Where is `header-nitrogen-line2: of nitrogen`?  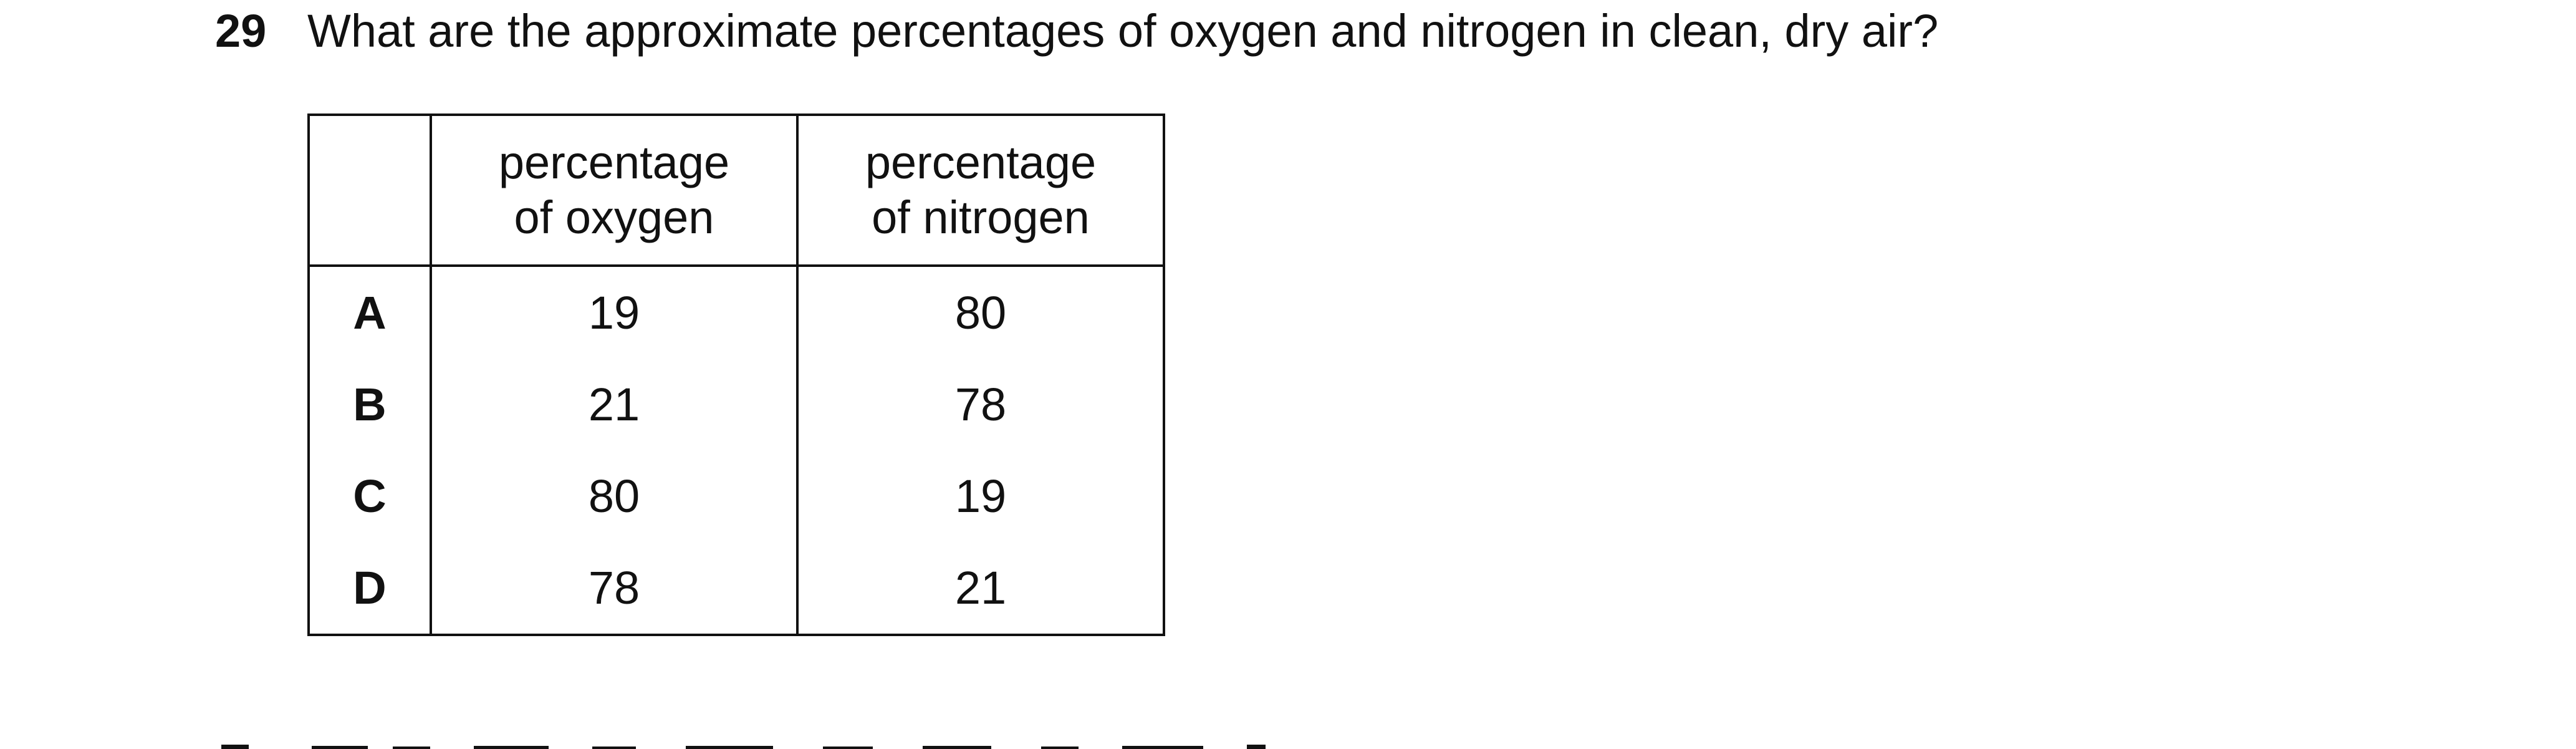
header-nitrogen-line2: of nitrogen is located at coordinates (981, 217).